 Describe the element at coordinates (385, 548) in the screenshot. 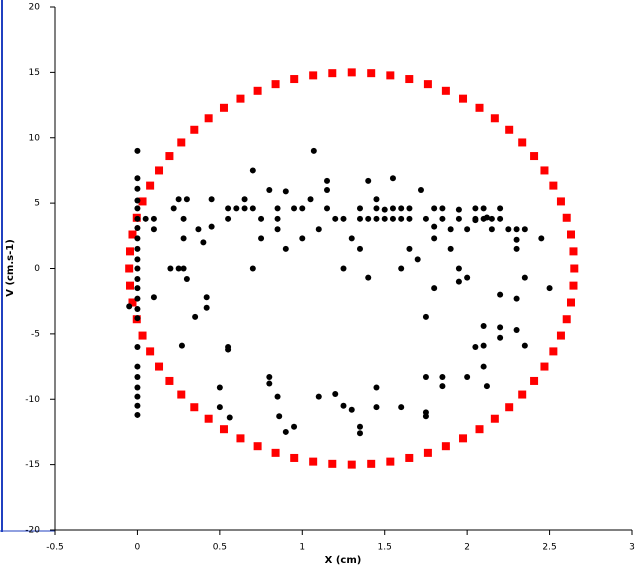

I see `x-tick-label: 1.5` at that location.